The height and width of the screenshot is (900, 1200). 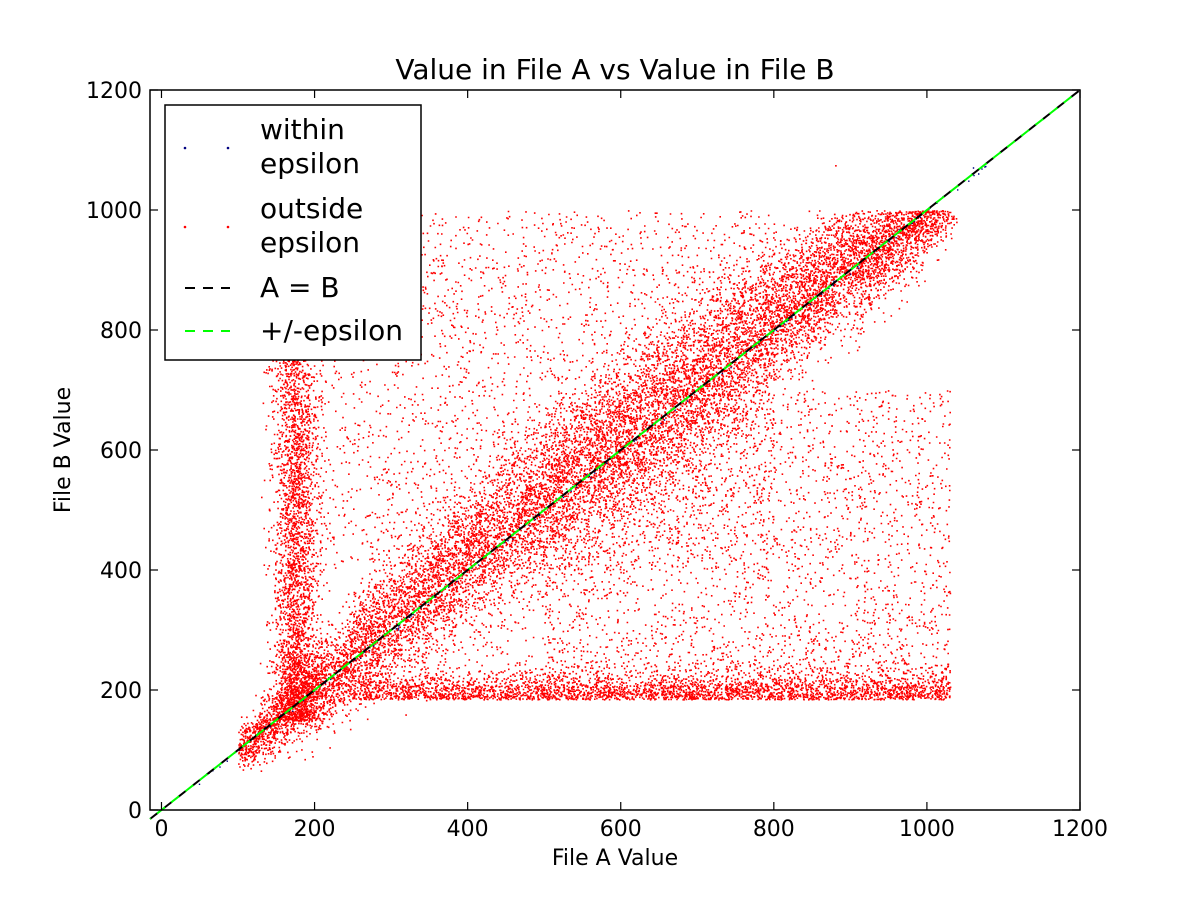 What do you see at coordinates (315, 829) in the screenshot?
I see `x-tick-label: 200` at bounding box center [315, 829].